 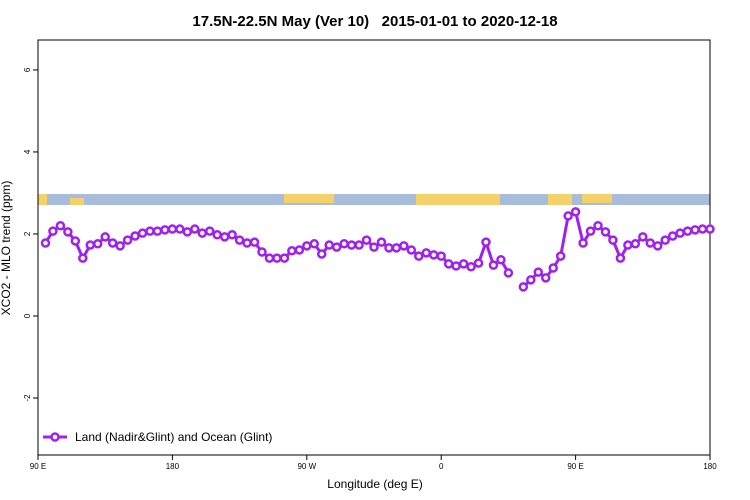 What do you see at coordinates (441, 466) in the screenshot?
I see `x-tick-label: 0` at bounding box center [441, 466].